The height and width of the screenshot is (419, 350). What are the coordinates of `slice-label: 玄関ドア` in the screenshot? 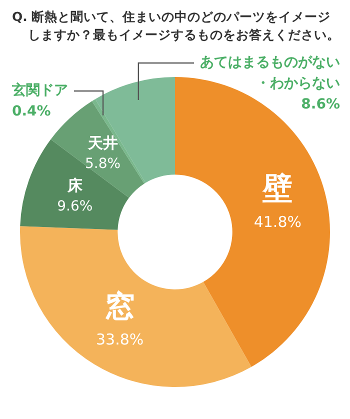 It's located at (39, 90).